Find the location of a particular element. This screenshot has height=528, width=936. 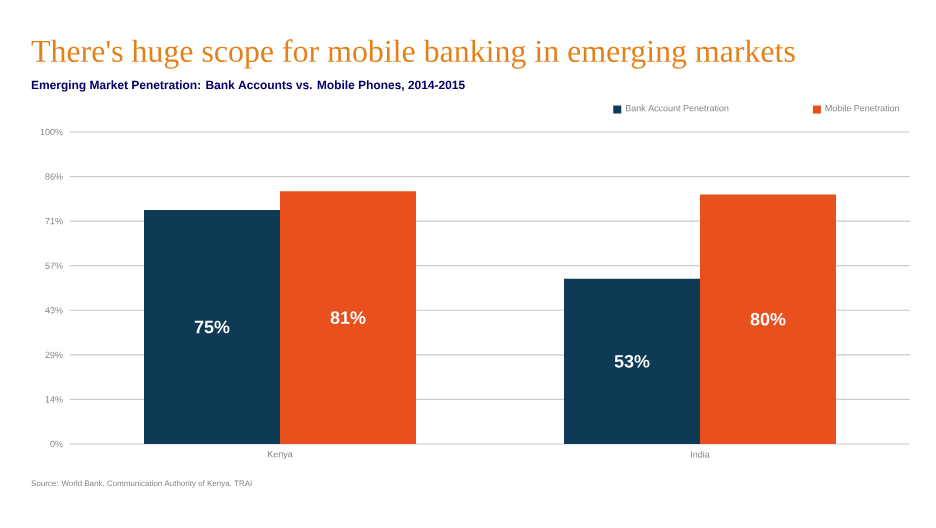

data-label: 53% is located at coordinates (632, 361).